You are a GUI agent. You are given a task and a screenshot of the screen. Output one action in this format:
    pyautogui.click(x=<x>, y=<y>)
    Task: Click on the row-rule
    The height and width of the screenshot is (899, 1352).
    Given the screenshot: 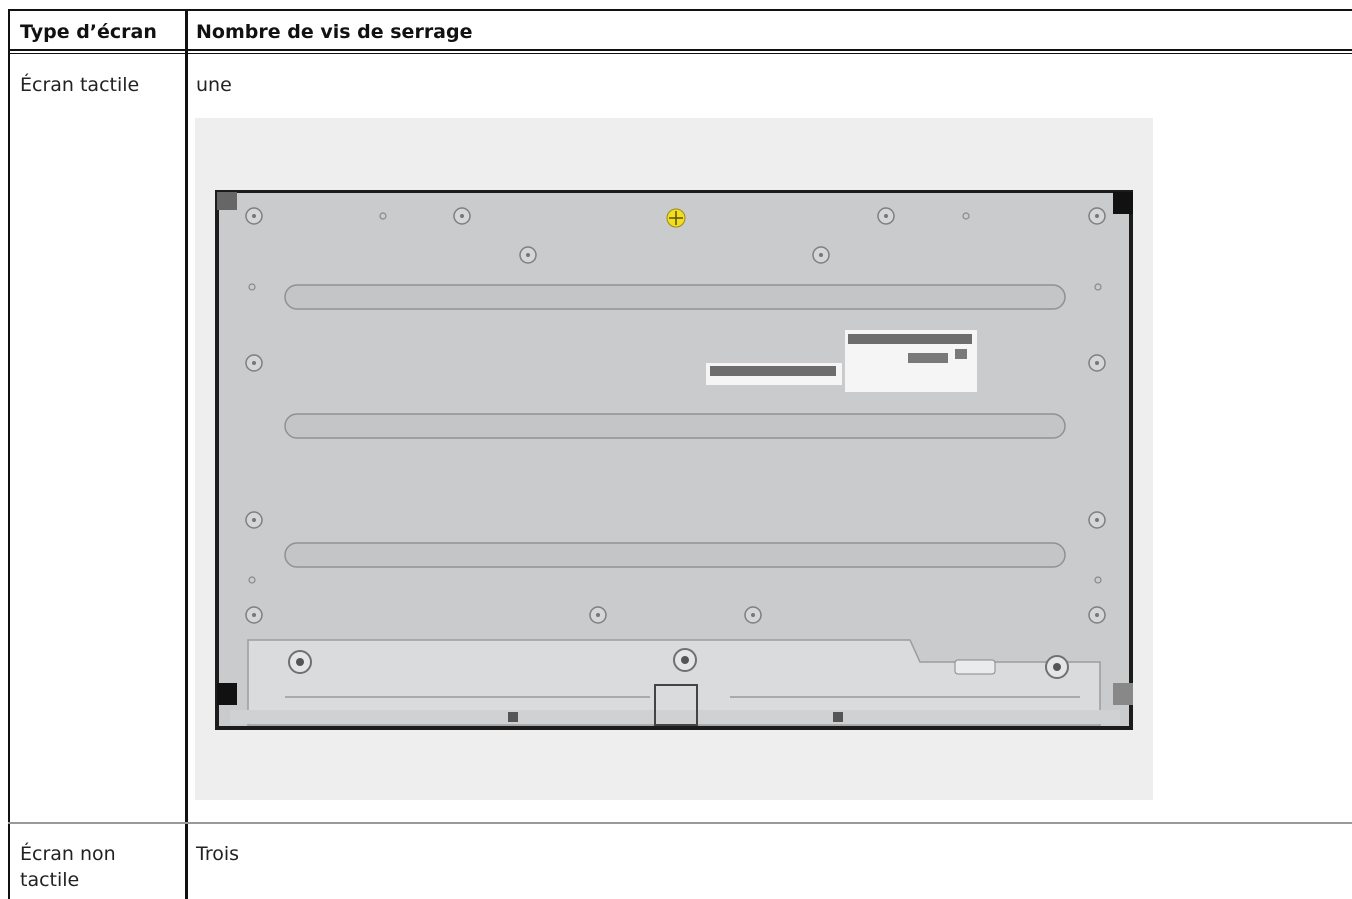 What is the action you would take?
    pyautogui.click(x=680, y=823)
    